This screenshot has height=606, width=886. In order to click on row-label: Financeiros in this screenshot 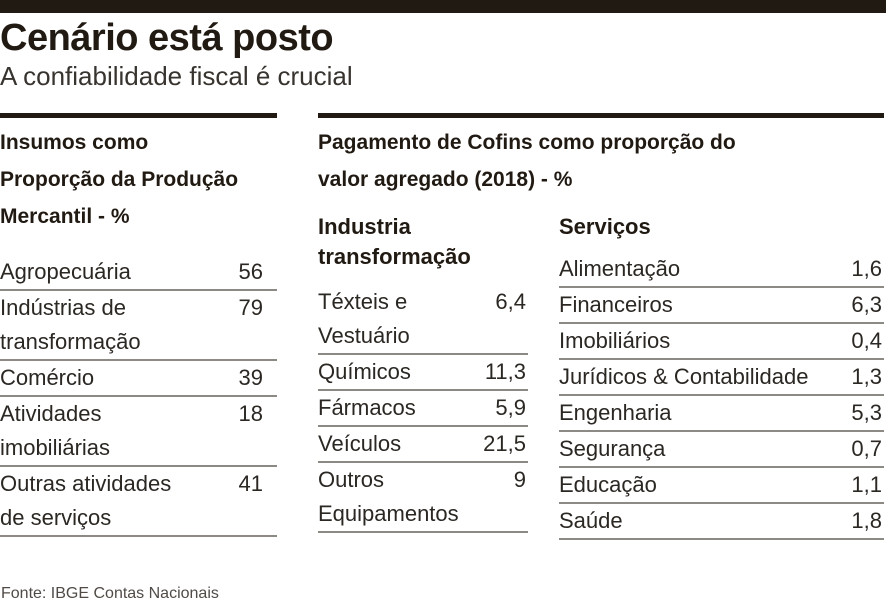, I will do `click(616, 304)`.